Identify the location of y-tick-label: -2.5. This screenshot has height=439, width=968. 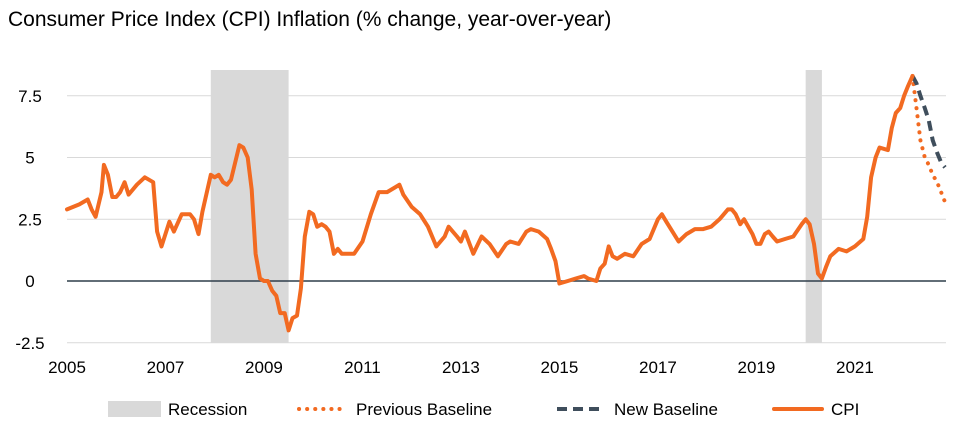
(29, 343).